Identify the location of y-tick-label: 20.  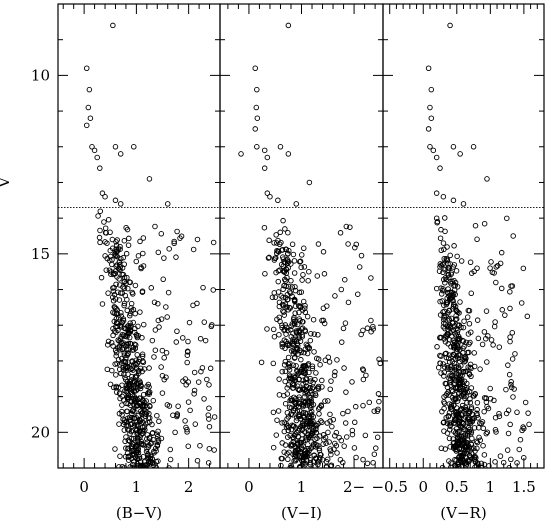
(40, 432).